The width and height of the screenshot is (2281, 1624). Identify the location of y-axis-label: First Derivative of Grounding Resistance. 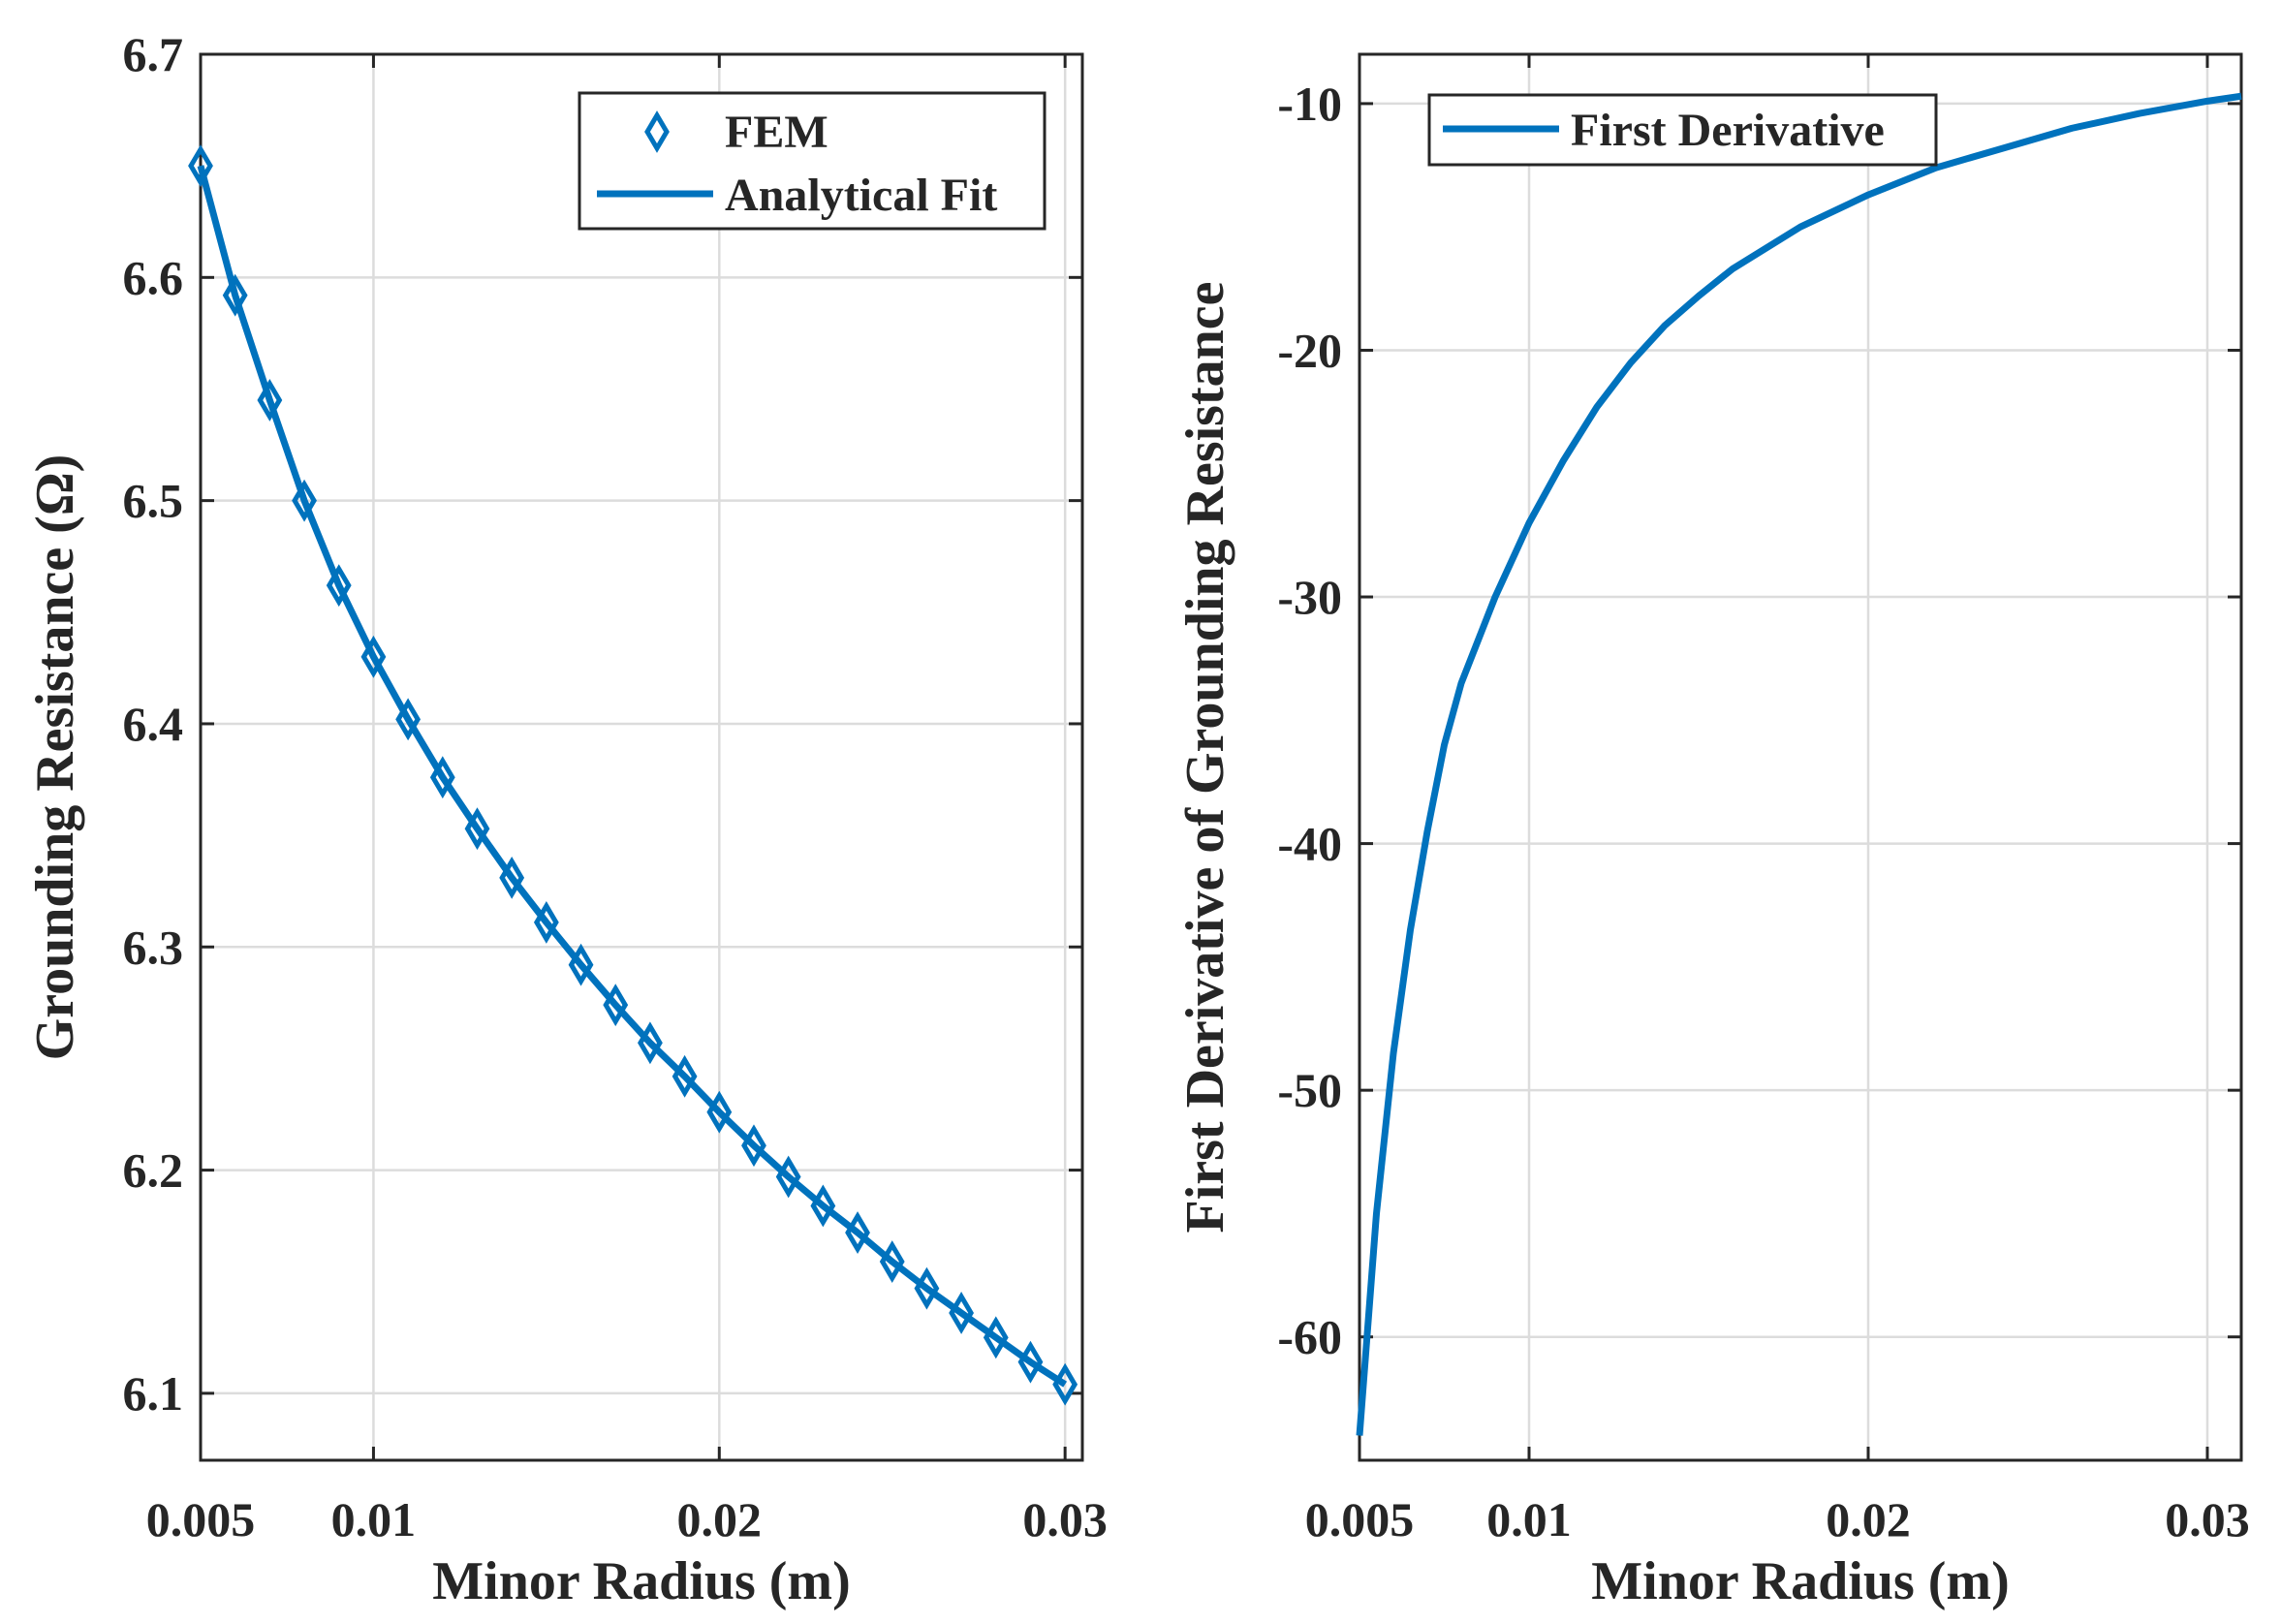
(1205, 758).